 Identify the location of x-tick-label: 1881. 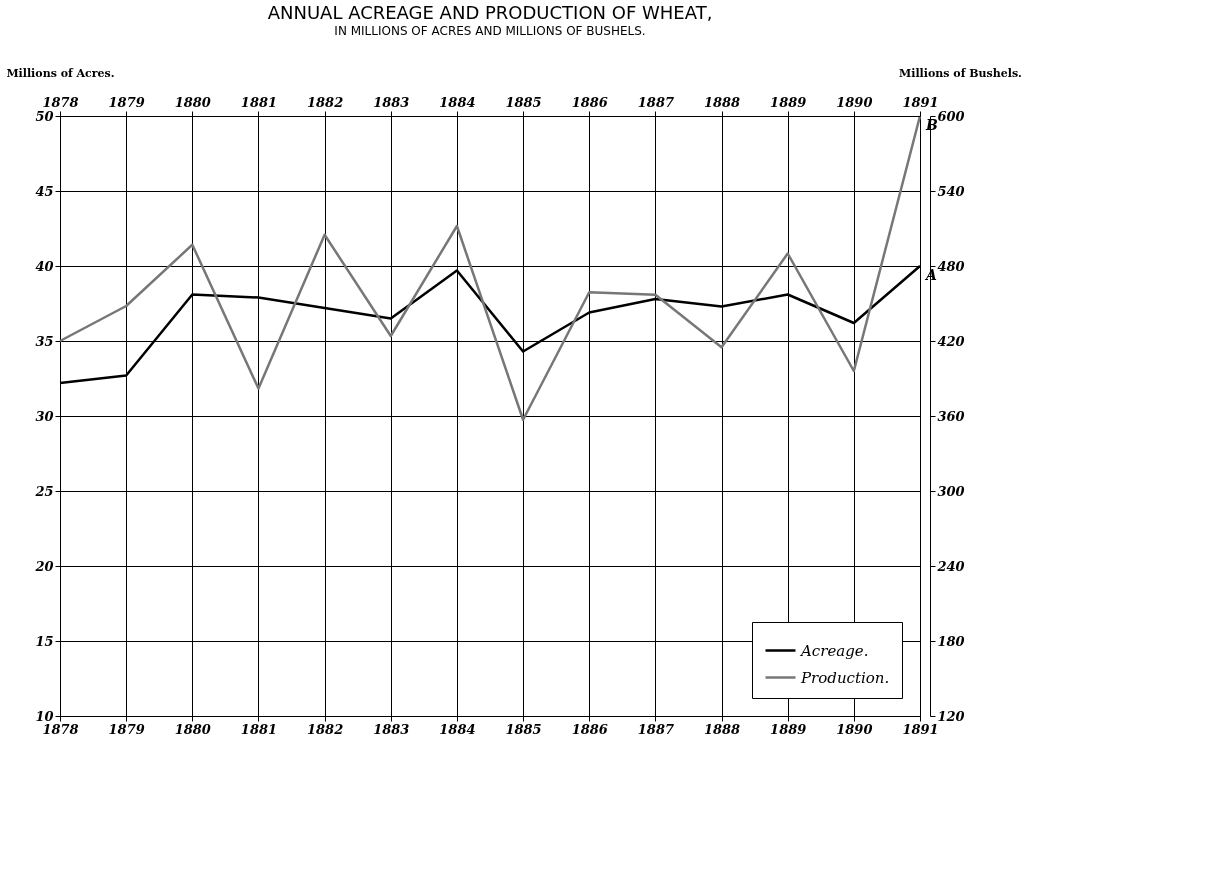
(259, 729).